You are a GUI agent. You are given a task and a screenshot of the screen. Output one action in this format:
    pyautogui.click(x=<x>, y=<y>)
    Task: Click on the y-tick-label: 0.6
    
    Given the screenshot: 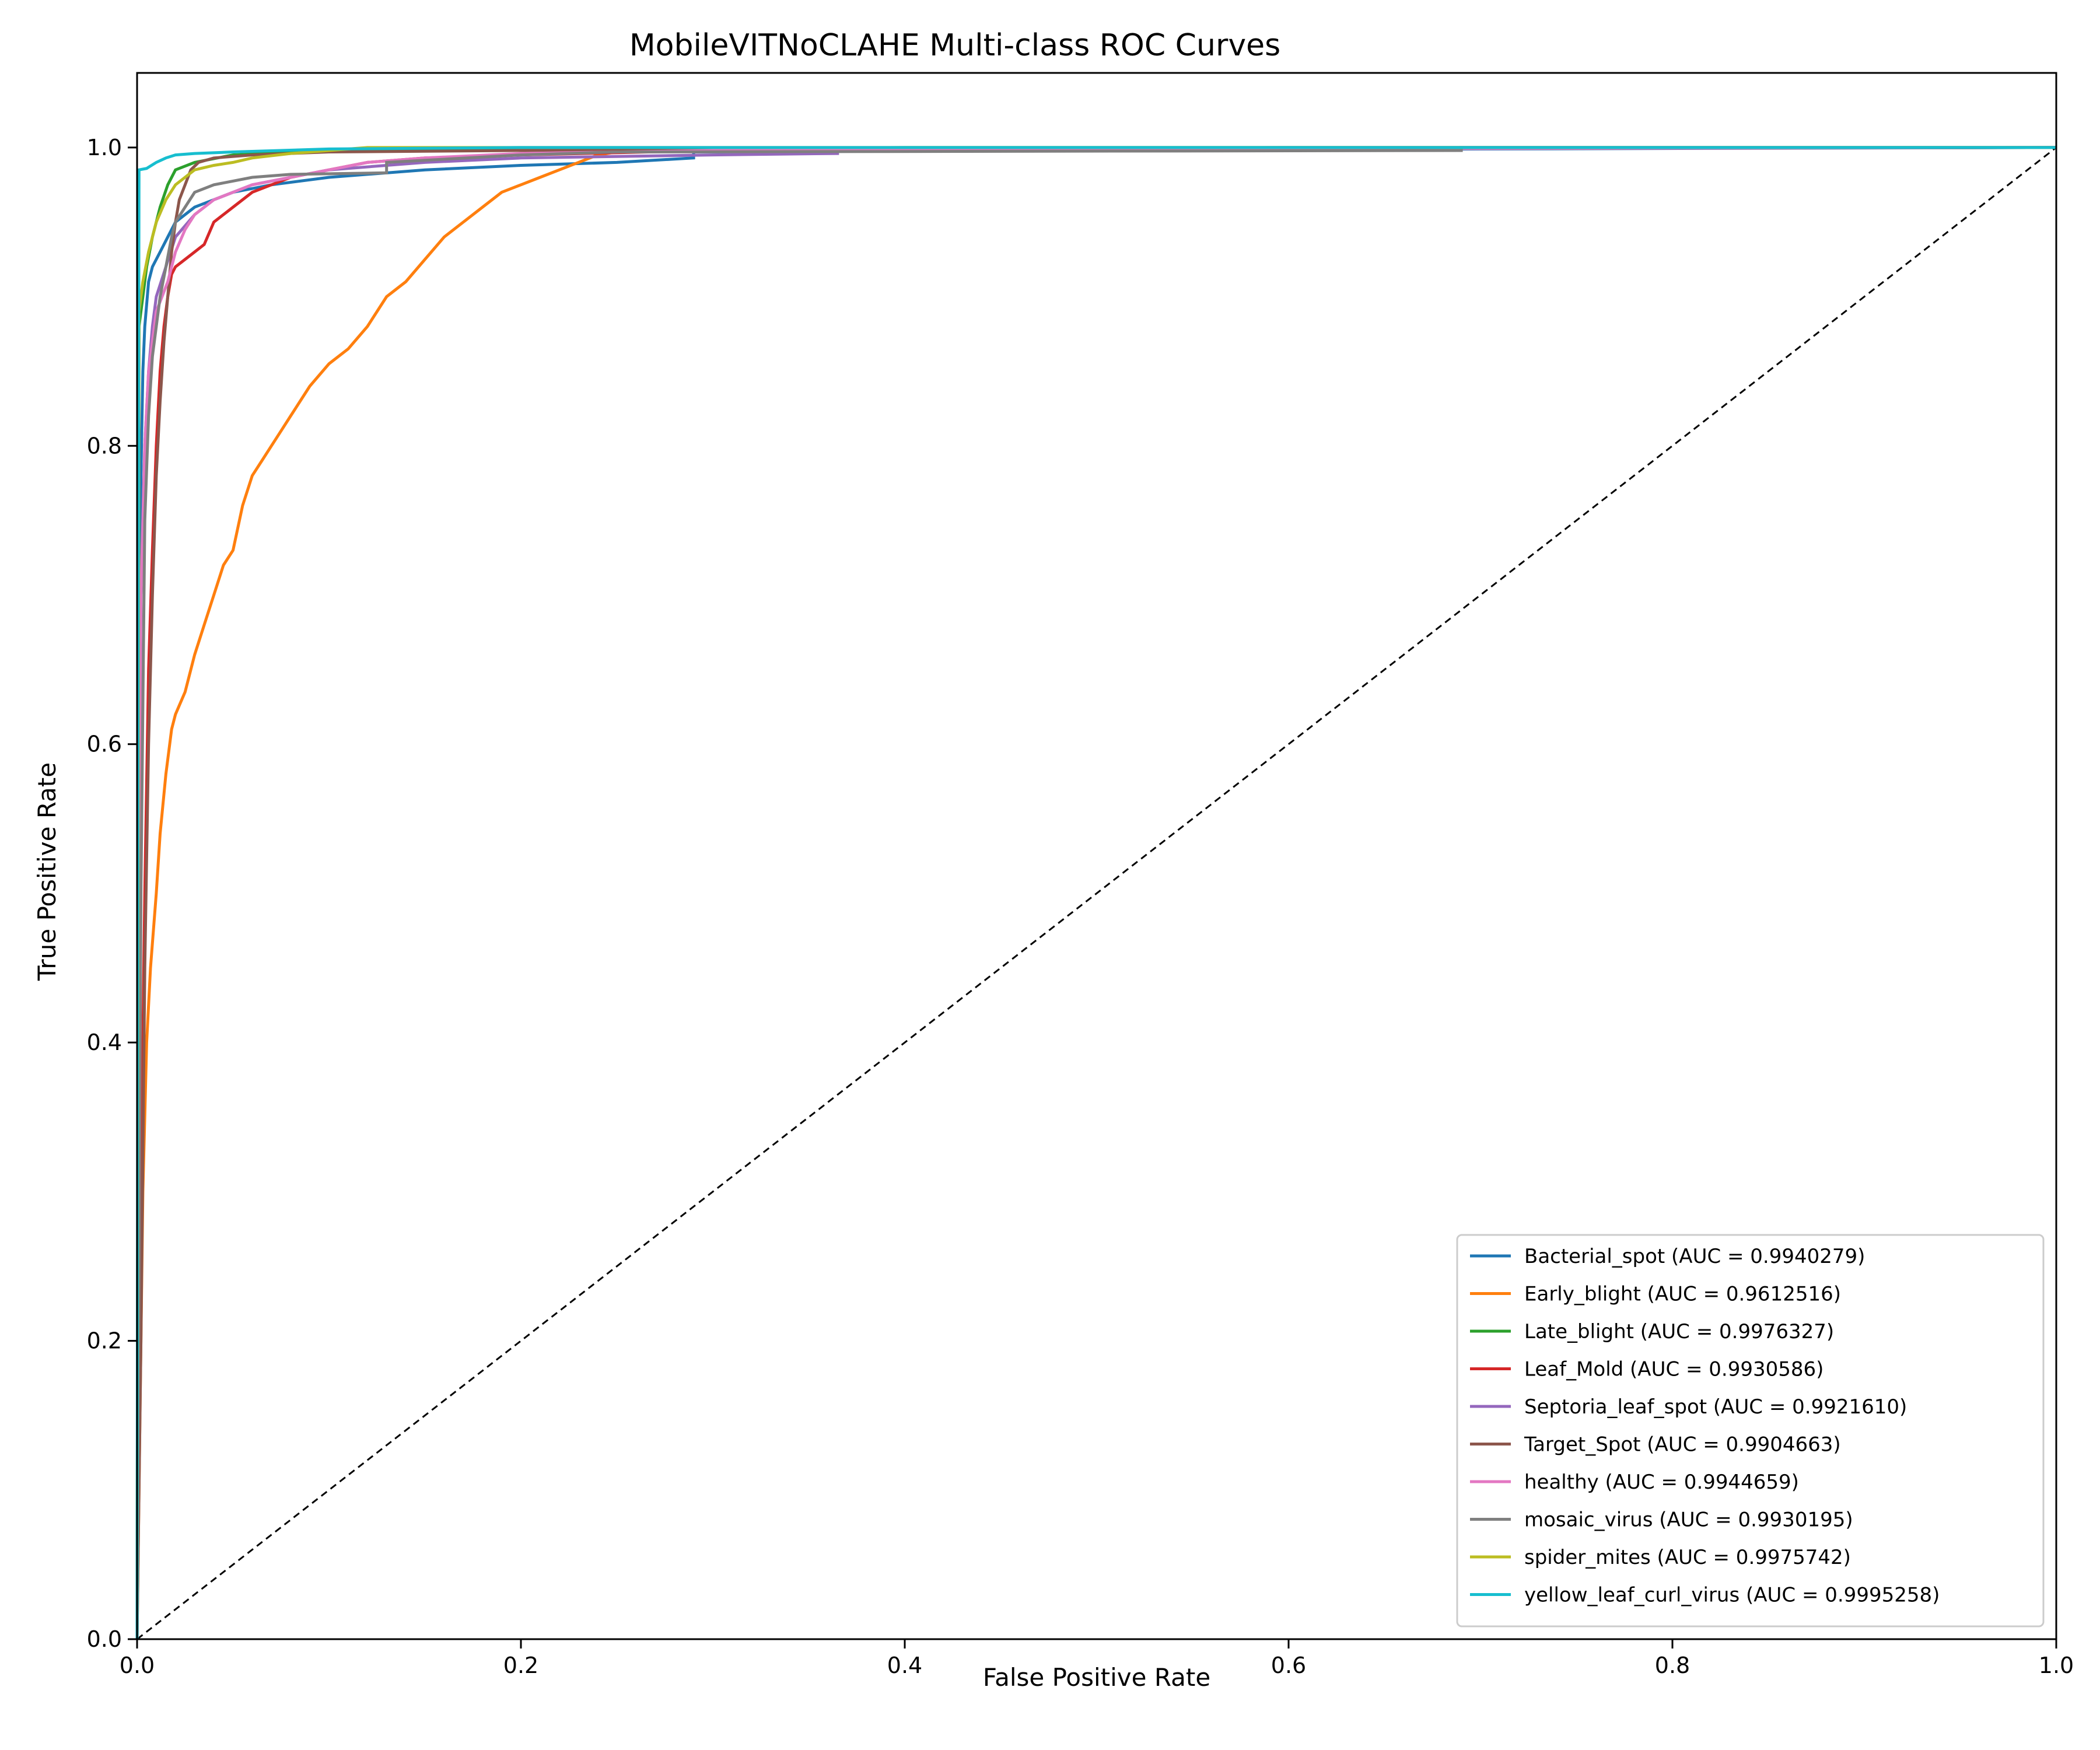 What is the action you would take?
    pyautogui.click(x=104, y=744)
    